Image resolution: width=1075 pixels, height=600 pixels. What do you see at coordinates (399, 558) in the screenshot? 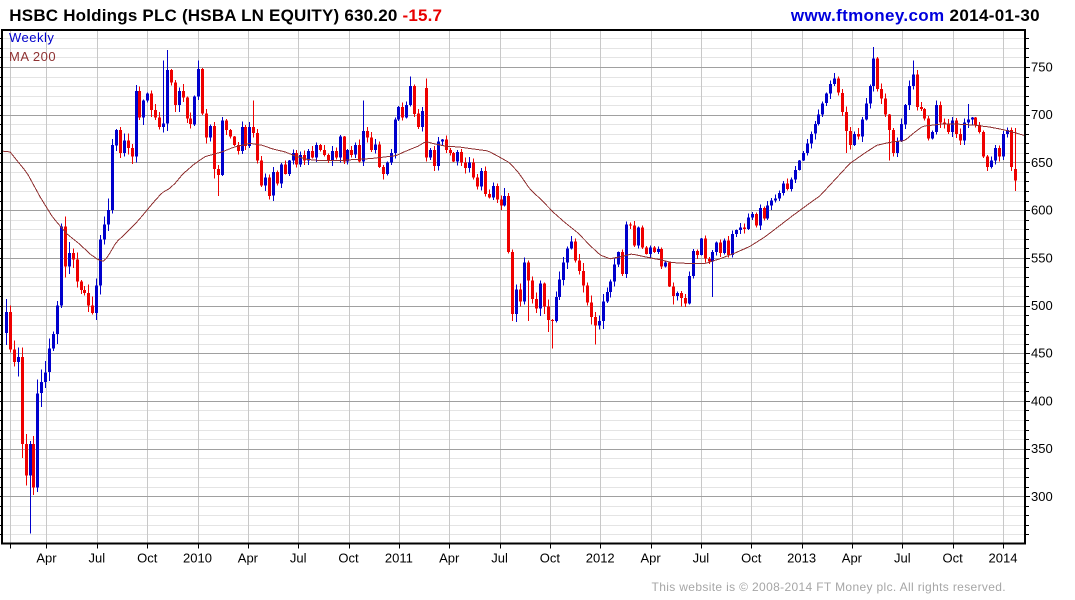
I see `svg-text: 2011` at bounding box center [399, 558].